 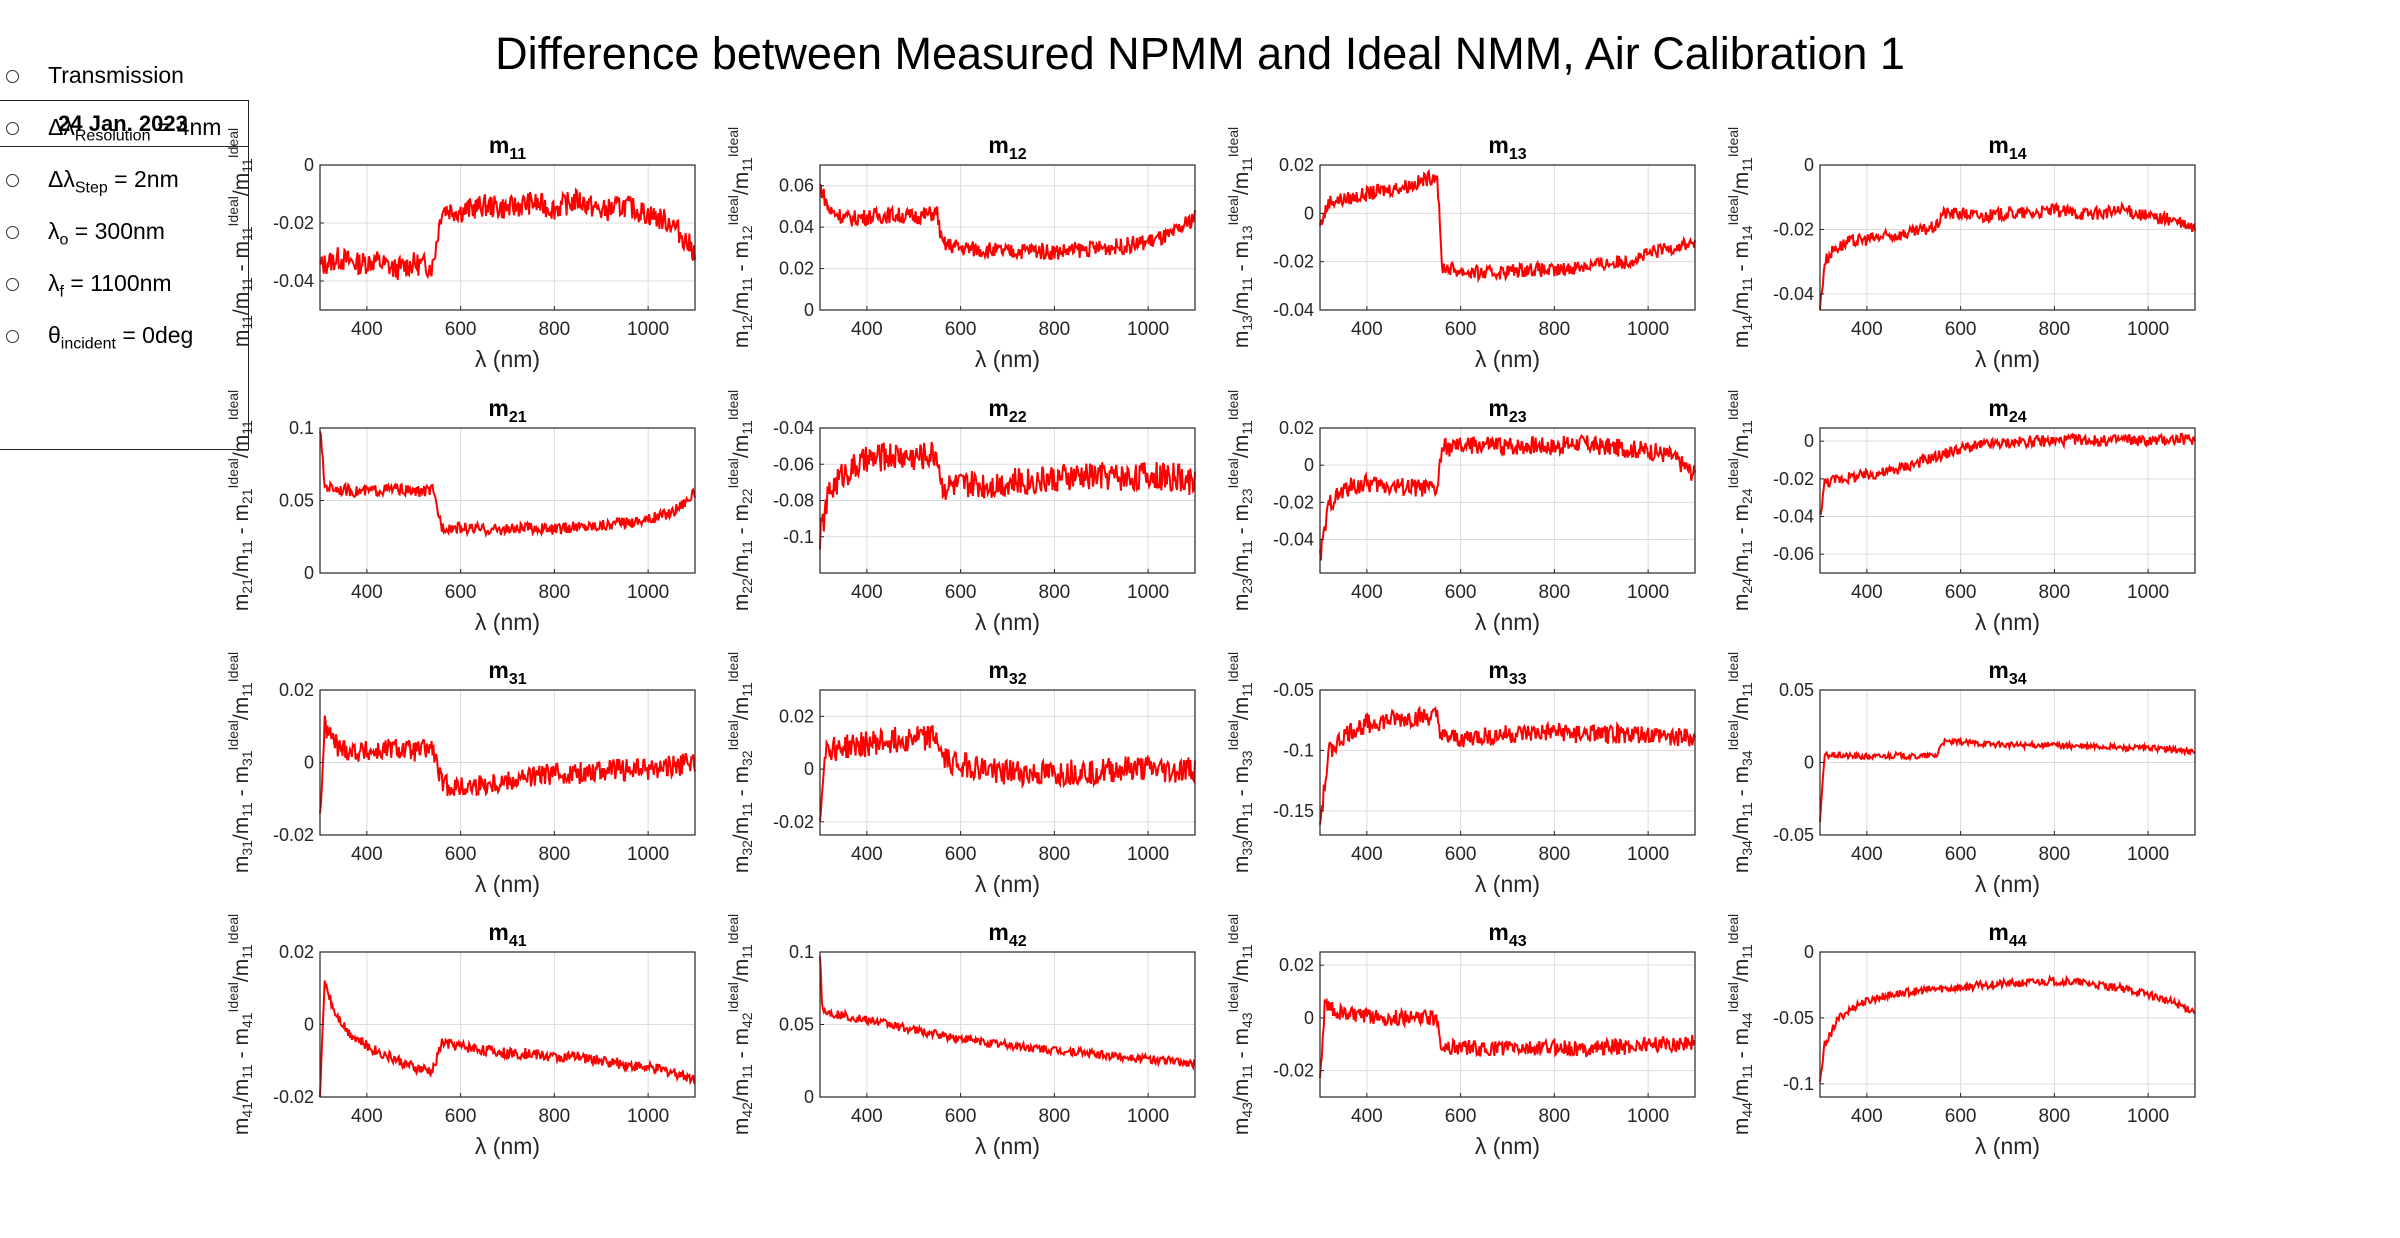 I want to click on y-tick-label: -0.15, so click(x=1293, y=811).